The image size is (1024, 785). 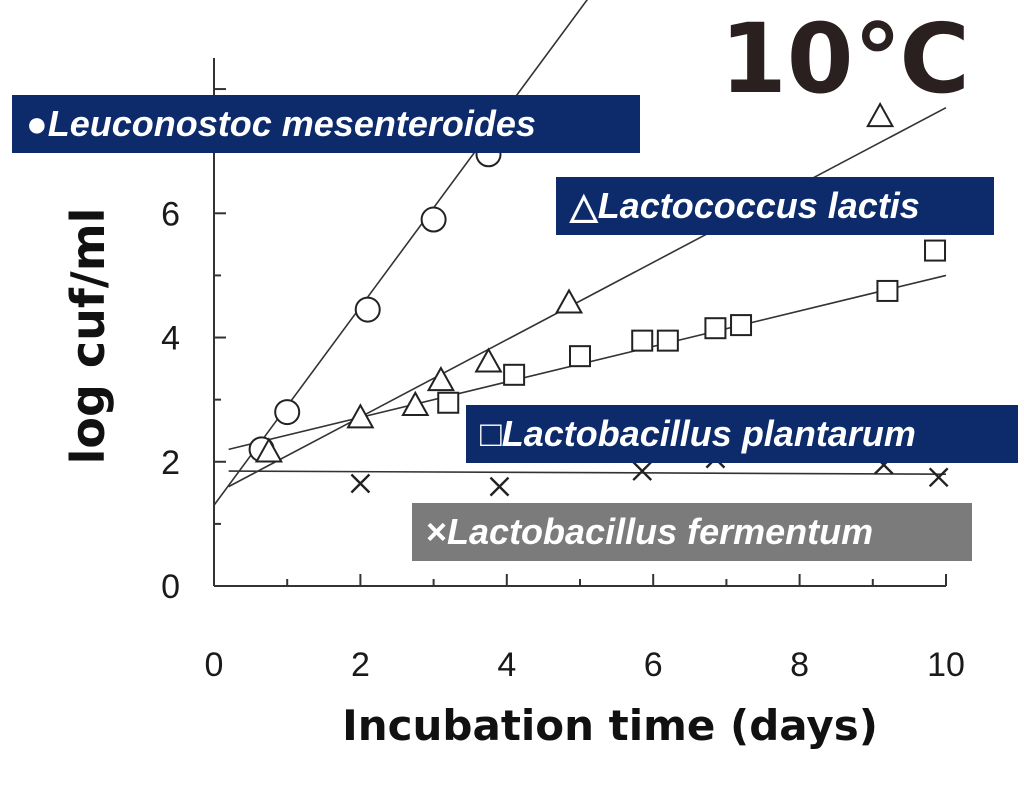 What do you see at coordinates (587, 472) in the screenshot?
I see `fit-line-x` at bounding box center [587, 472].